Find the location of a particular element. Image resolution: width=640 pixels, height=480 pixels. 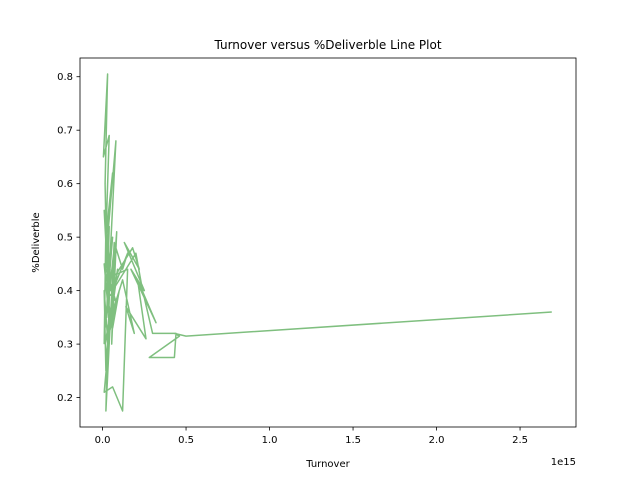

x-tick-label: 1.5 is located at coordinates (353, 440).